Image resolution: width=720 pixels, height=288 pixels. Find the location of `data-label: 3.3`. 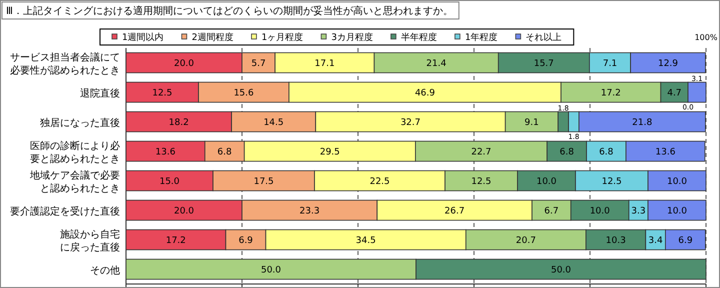

data-label: 3.3 is located at coordinates (638, 211).